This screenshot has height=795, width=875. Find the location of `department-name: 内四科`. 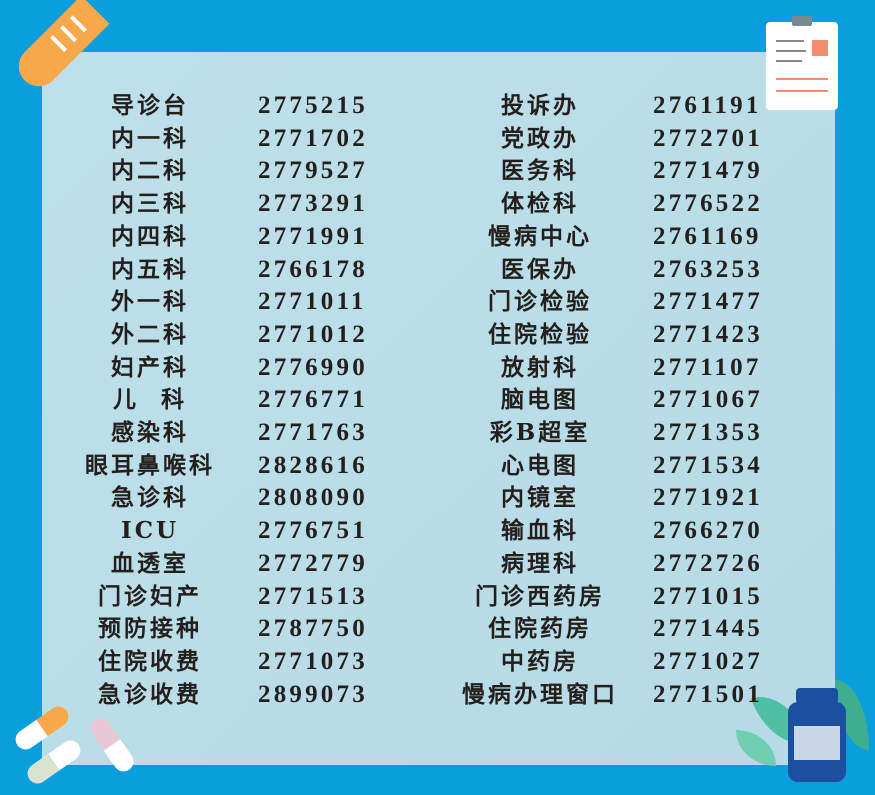

department-name: 内四科 is located at coordinates (150, 236).